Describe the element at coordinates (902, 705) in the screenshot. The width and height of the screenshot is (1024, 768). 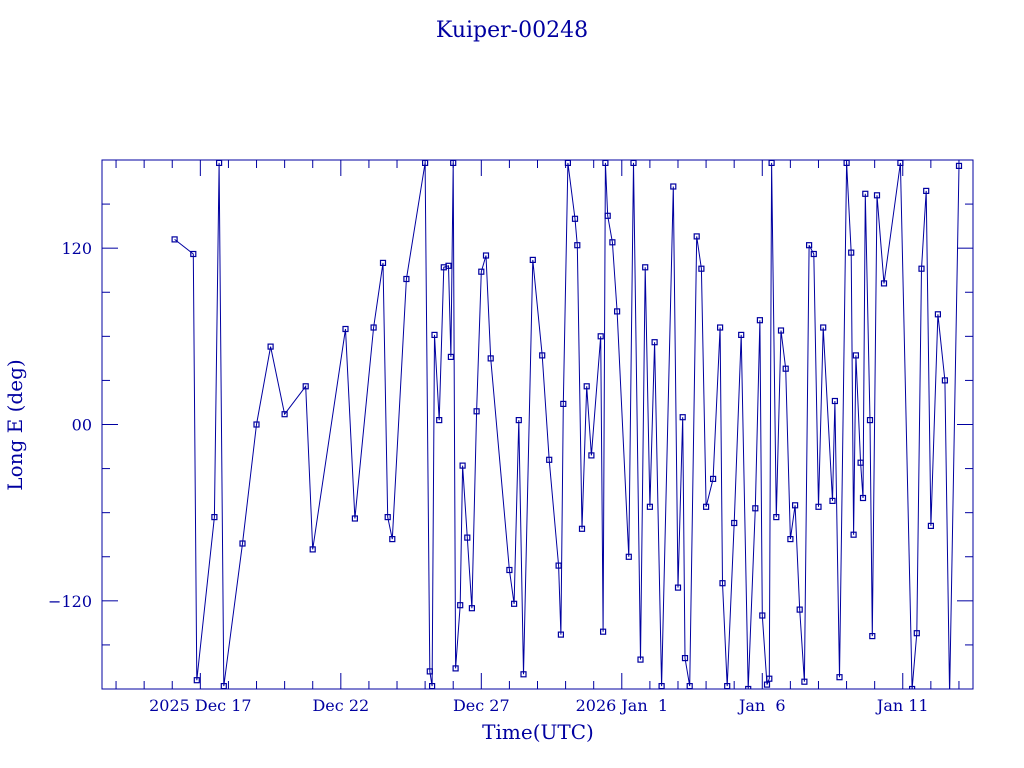
I see `x-tick-label: Jan 11` at that location.